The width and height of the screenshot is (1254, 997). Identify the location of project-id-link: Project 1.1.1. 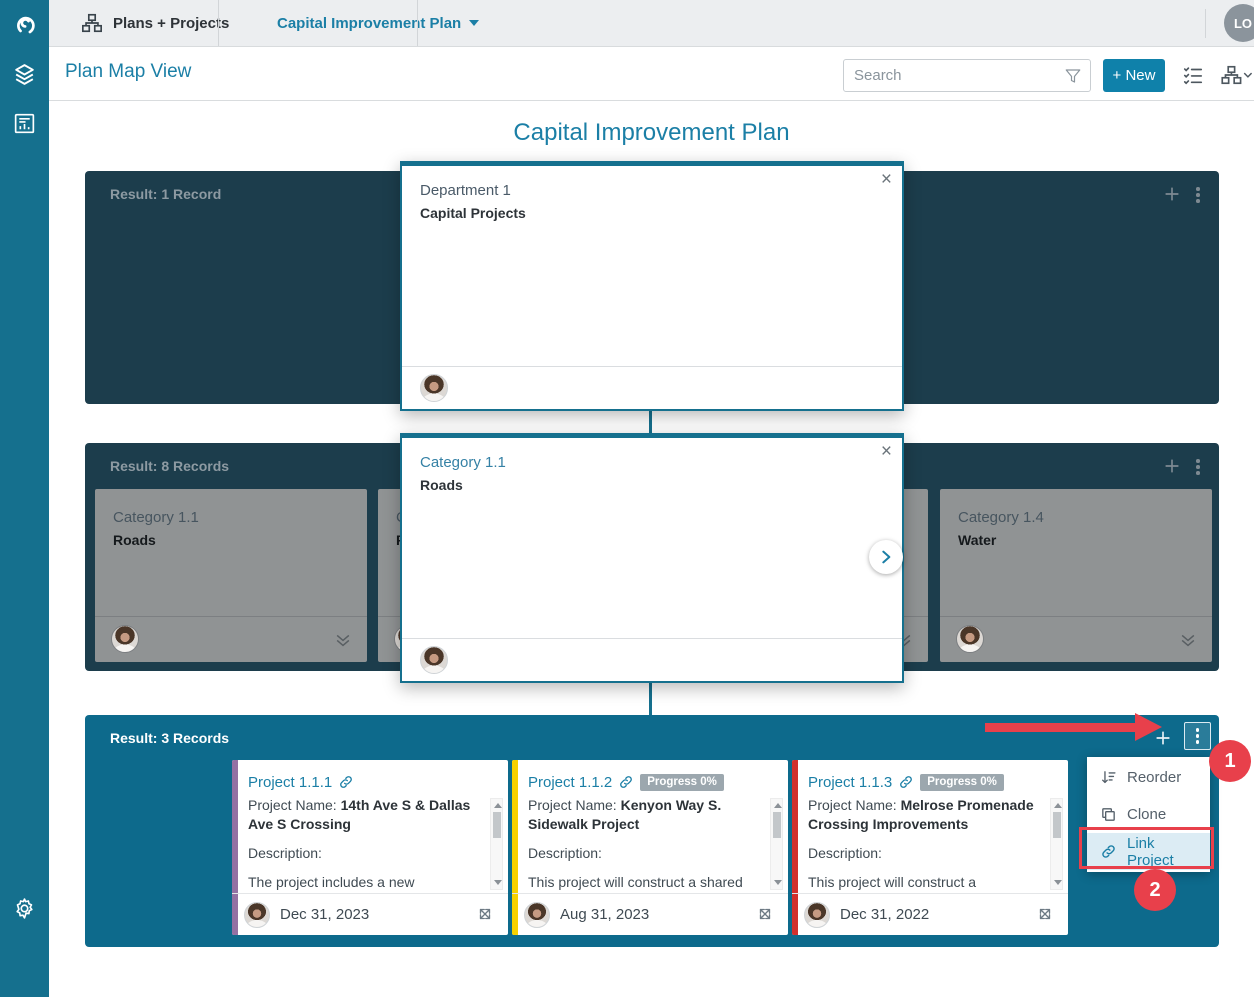
(290, 782).